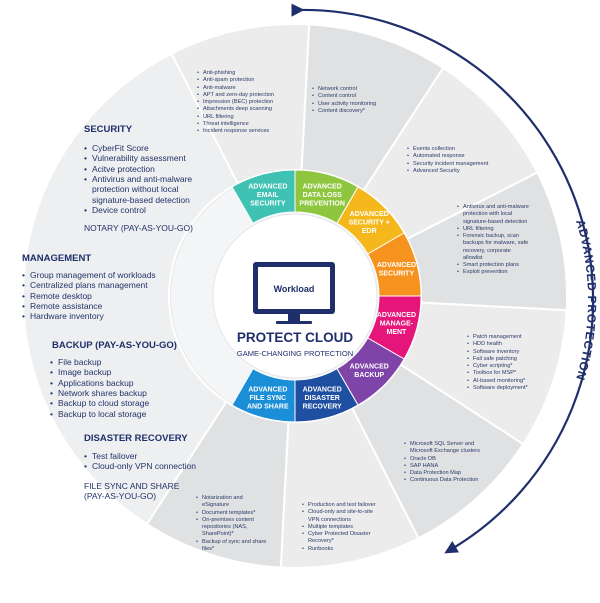 Image resolution: width=600 pixels, height=603 pixels. I want to click on backup-detail-item: Continuous Data Protection, so click(442, 481).